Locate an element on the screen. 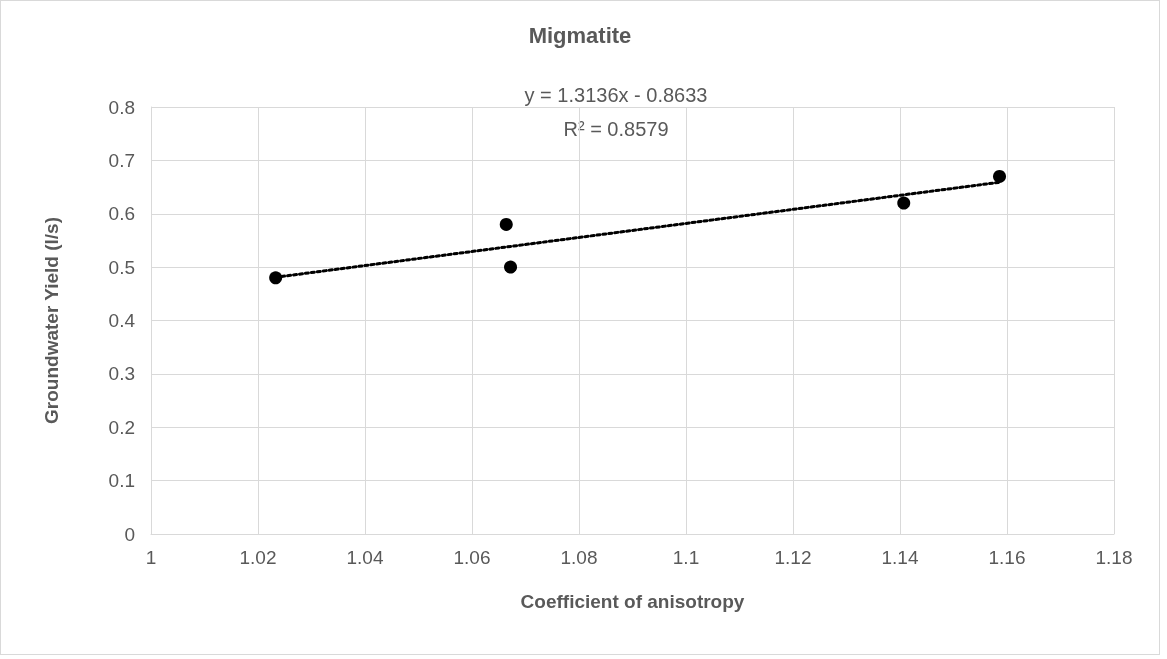 The image size is (1167, 659). chart-title: Migmatite is located at coordinates (580, 35).